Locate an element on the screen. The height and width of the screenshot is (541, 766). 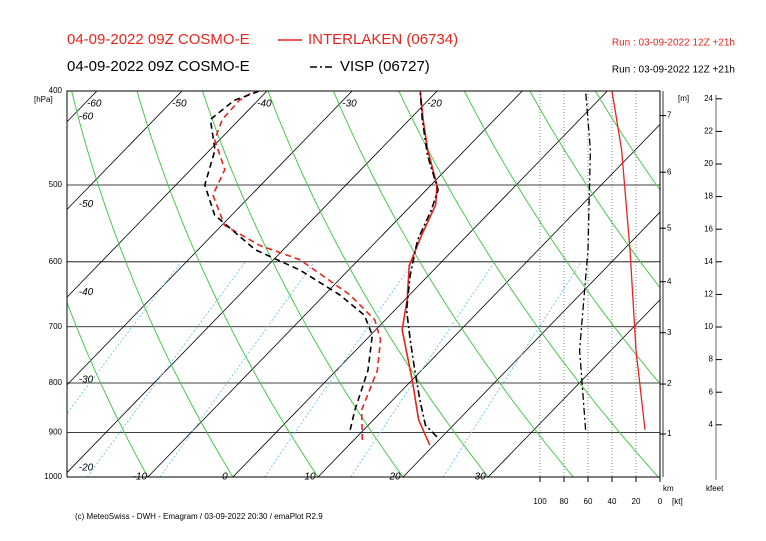
y-tick-label: 600 is located at coordinates (56, 261).